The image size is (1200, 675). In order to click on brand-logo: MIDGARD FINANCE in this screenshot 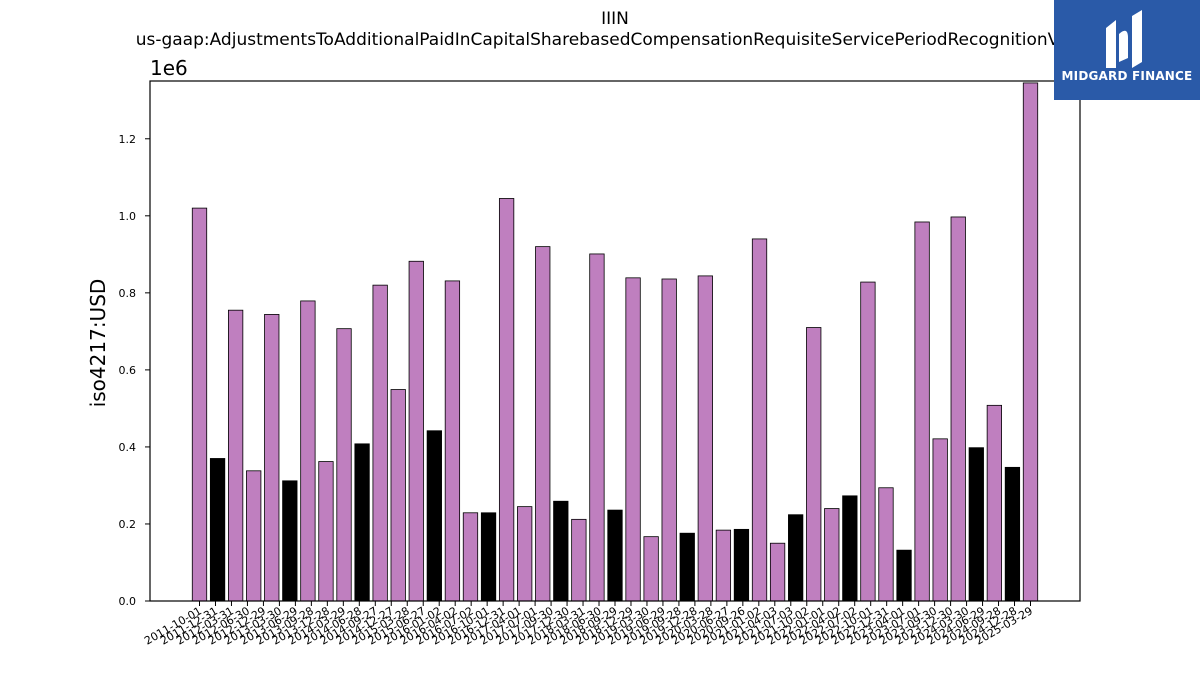, I will do `click(1127, 50)`.